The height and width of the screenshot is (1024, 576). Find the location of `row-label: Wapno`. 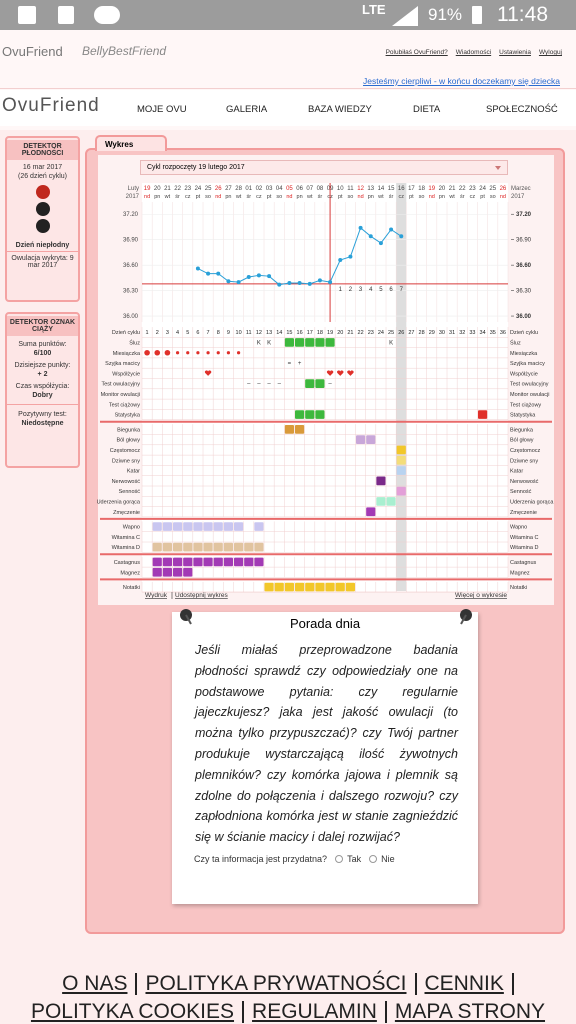

row-label: Wapno is located at coordinates (518, 528).